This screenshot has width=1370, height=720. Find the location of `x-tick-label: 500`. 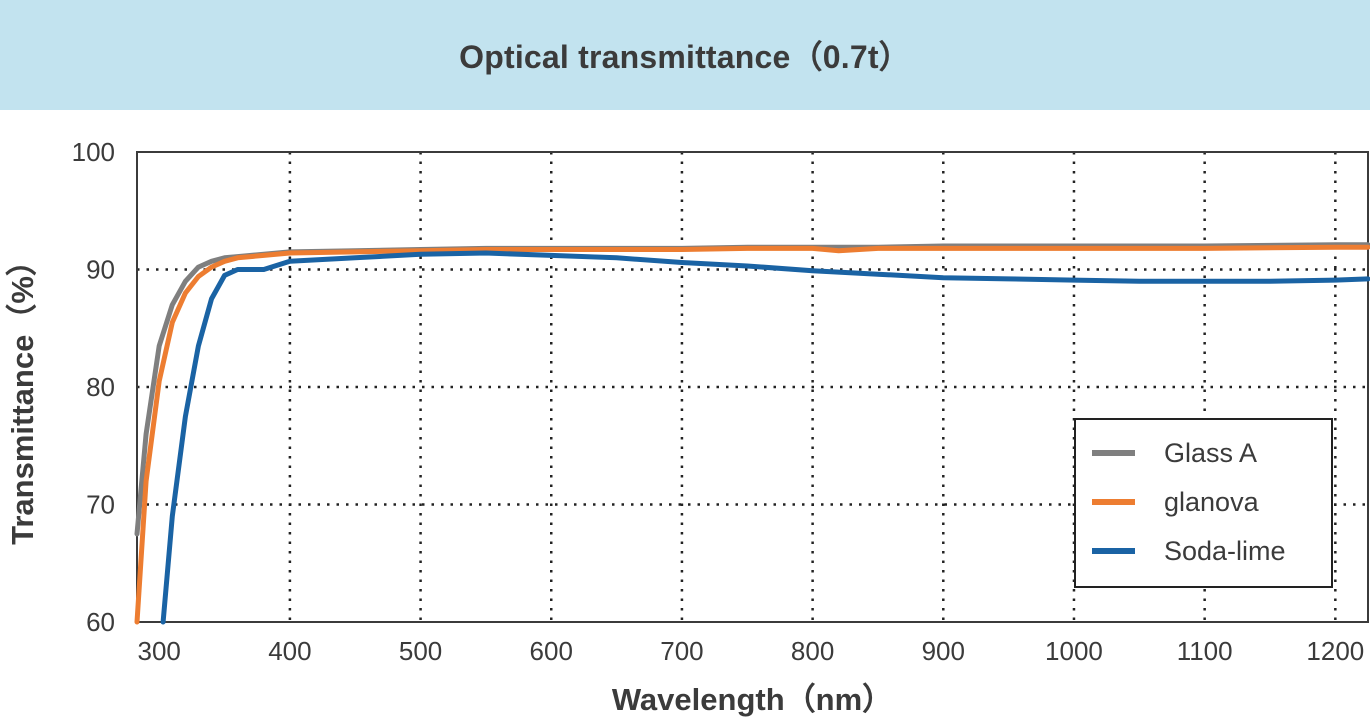

x-tick-label: 500 is located at coordinates (420, 651).